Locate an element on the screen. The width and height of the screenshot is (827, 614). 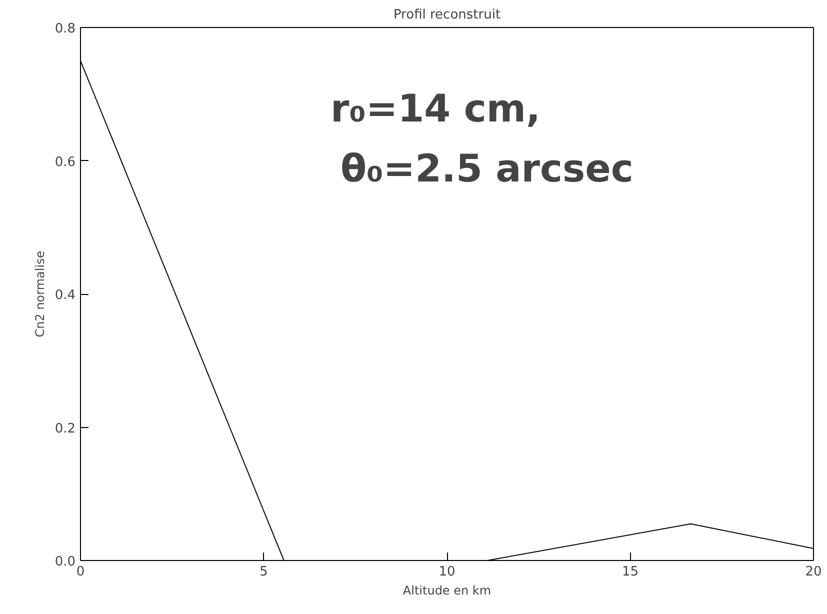
x-tick-label: 0 is located at coordinates (80, 572).